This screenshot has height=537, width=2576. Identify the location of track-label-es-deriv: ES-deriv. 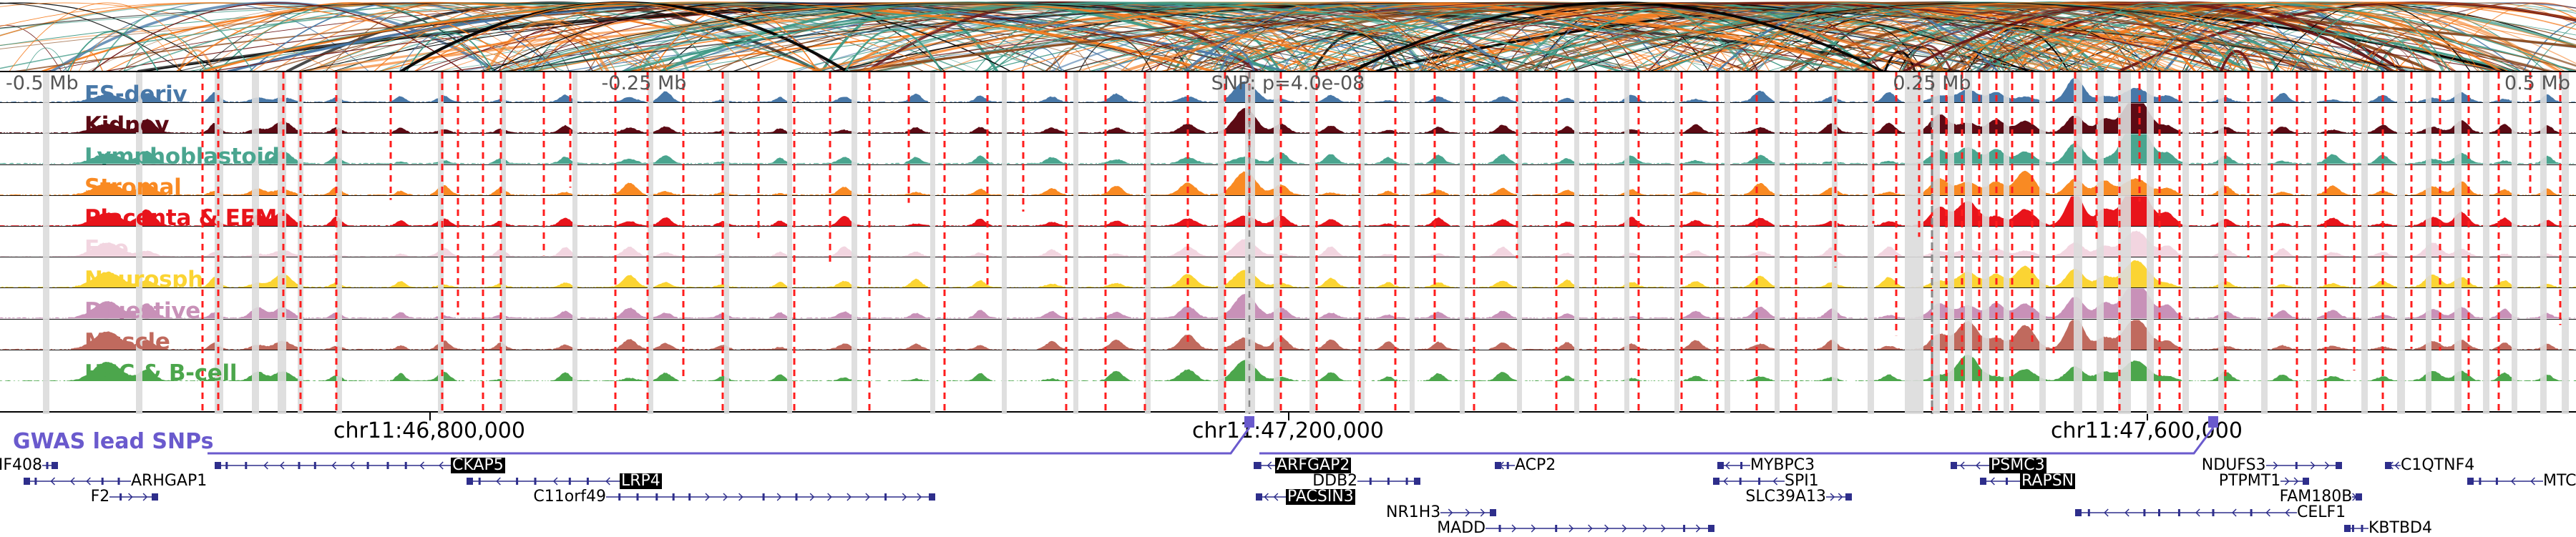
(135, 93).